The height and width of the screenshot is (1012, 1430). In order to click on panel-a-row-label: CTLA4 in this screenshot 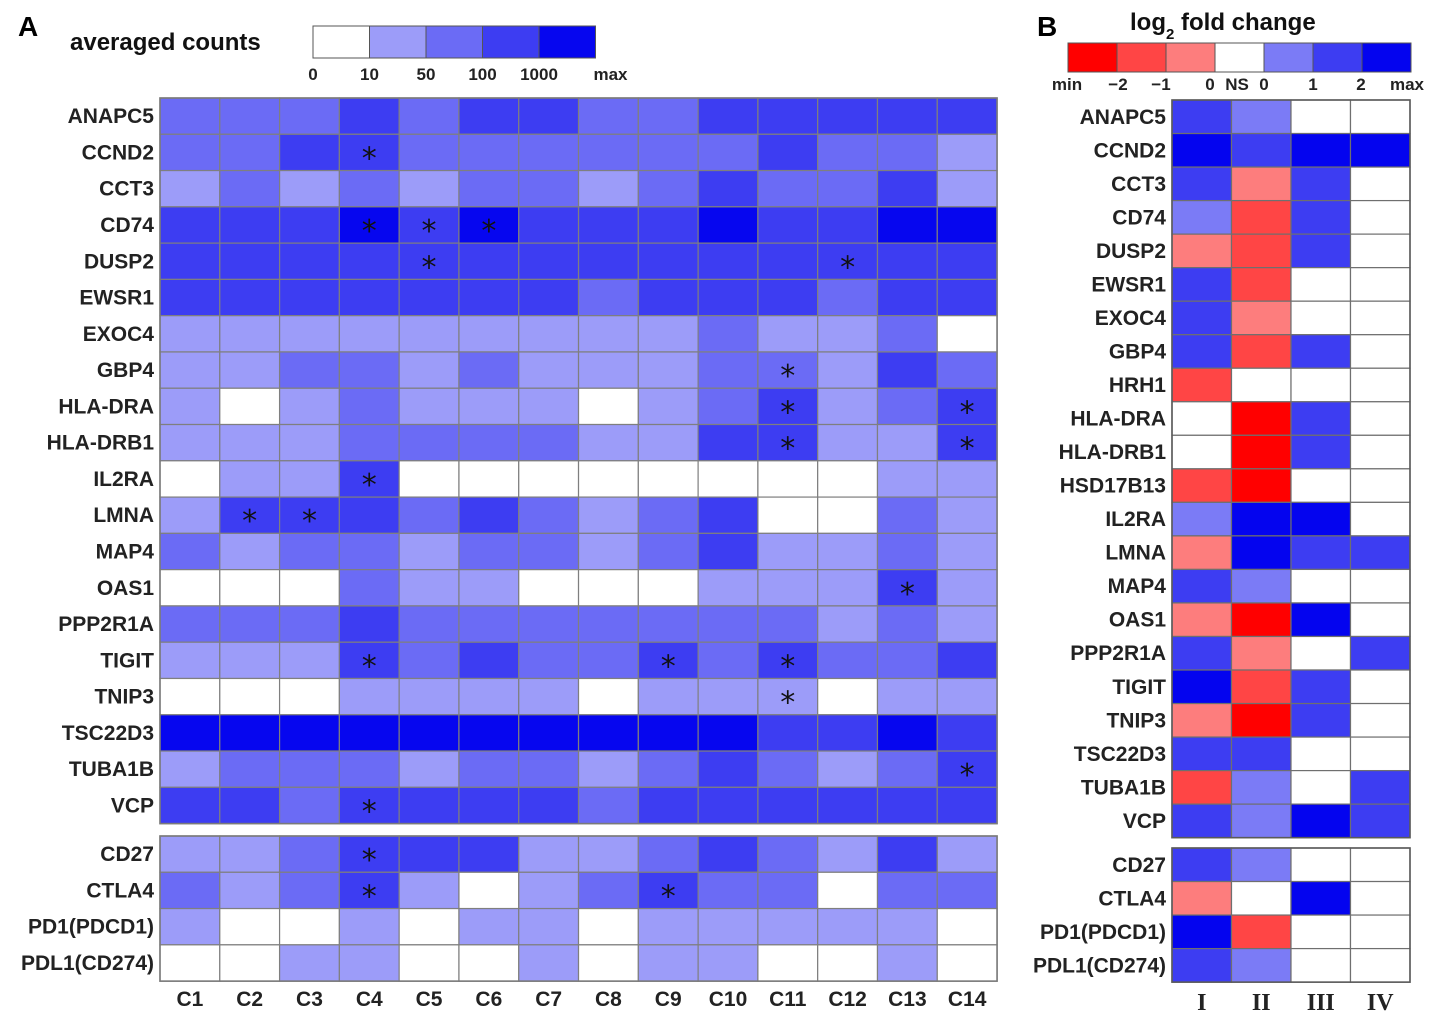, I will do `click(120, 890)`.